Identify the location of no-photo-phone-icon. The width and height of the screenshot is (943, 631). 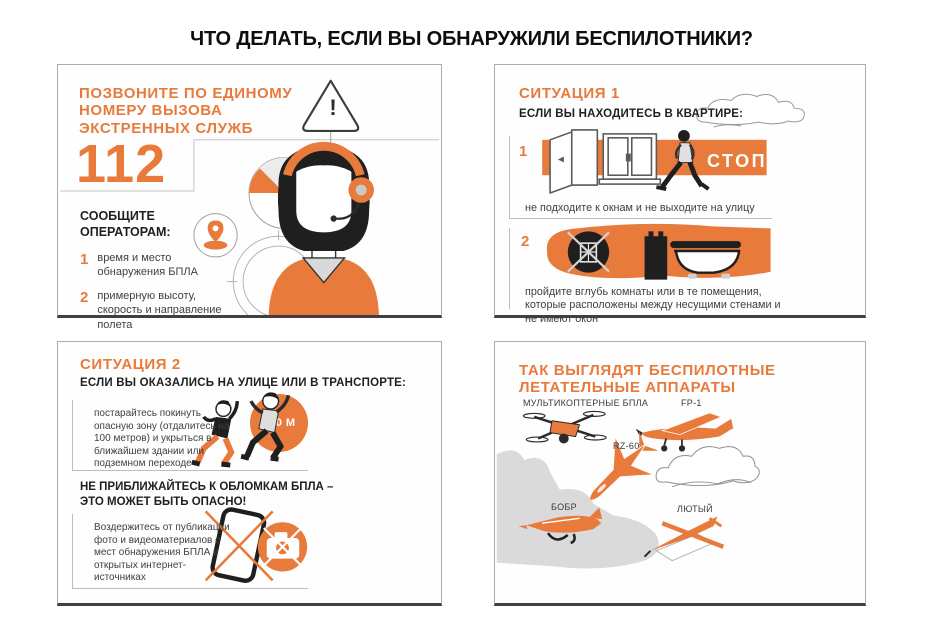
(239, 545).